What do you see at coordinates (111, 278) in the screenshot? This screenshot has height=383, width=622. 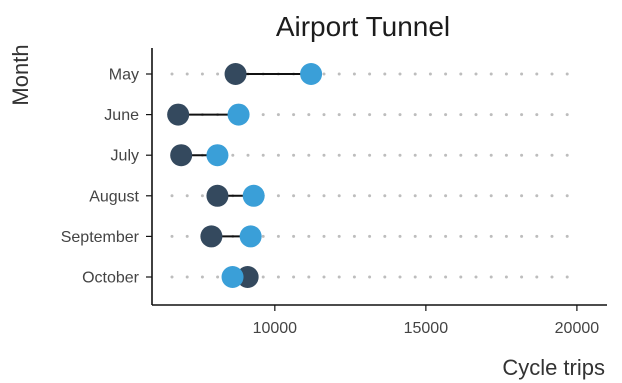 I see `y-tick-label: October` at bounding box center [111, 278].